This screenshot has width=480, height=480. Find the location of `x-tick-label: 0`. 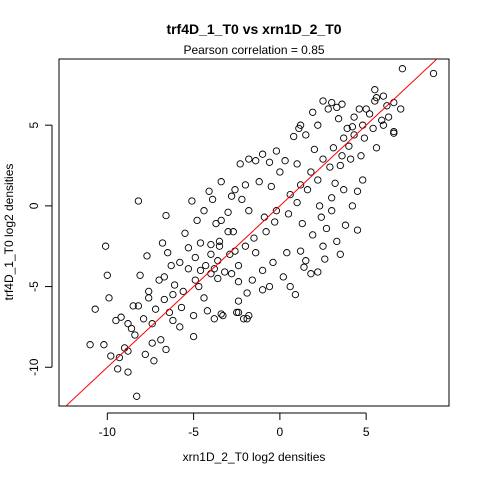

x-tick-label: 0 is located at coordinates (280, 432).